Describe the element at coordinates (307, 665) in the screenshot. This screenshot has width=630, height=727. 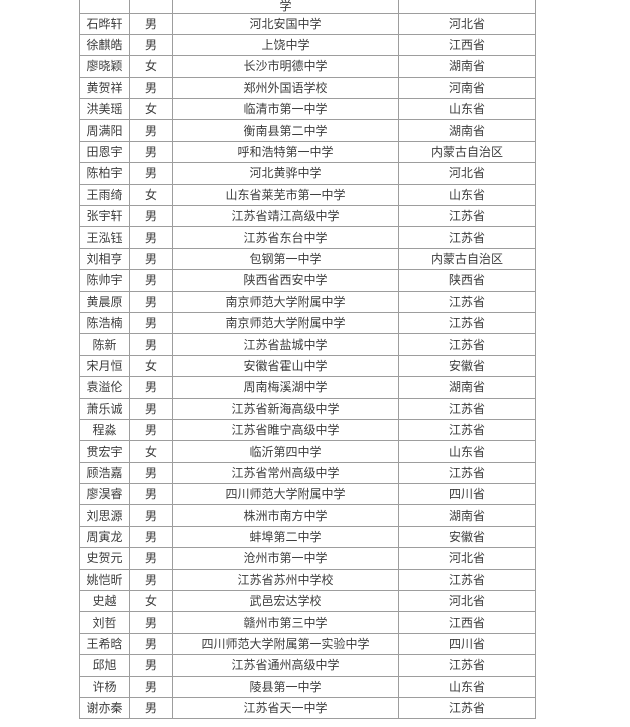
I see `table-row: 邱旭男江苏省通州高级中学 江苏省` at that location.